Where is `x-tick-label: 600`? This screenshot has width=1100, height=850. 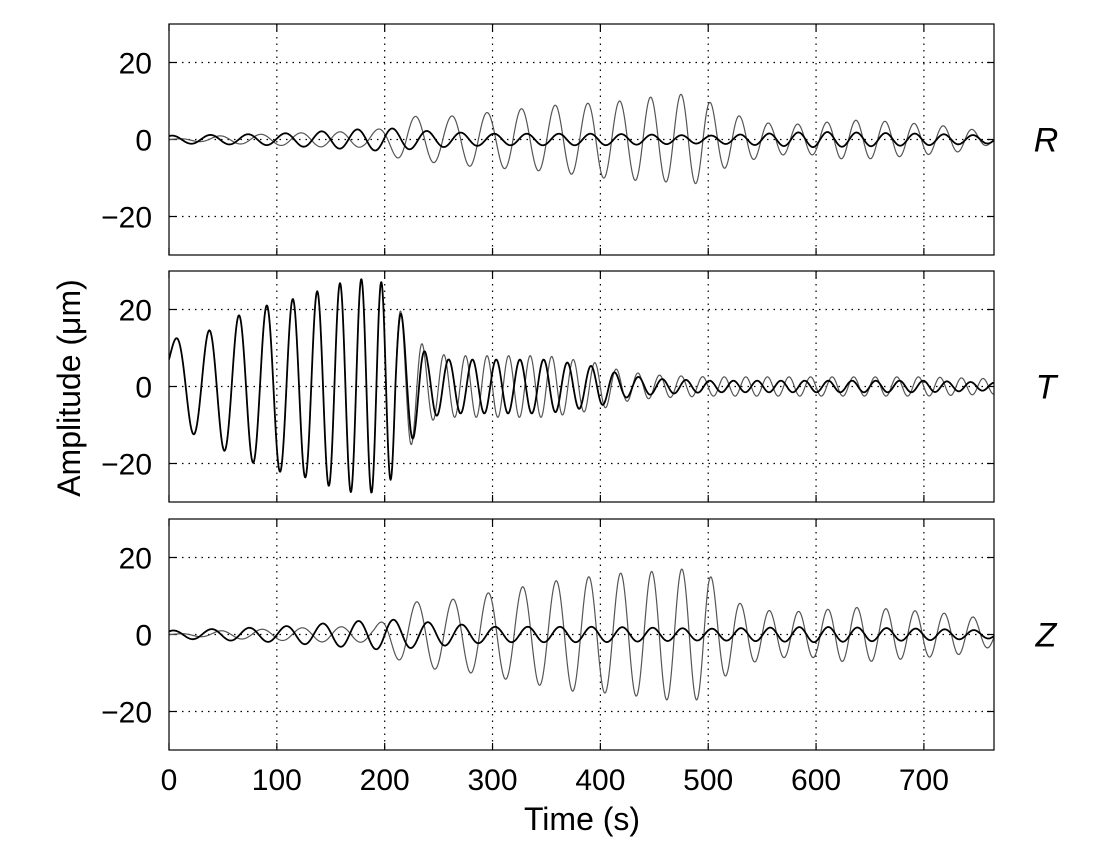
x-tick-label: 600 is located at coordinates (816, 780).